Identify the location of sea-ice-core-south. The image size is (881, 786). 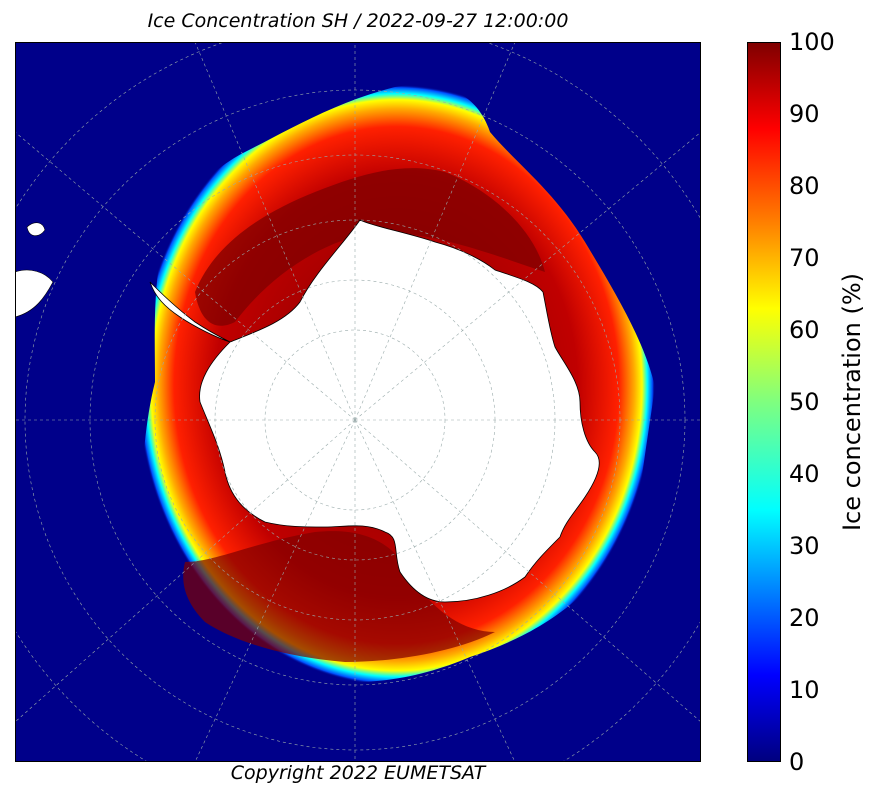
(339, 596).